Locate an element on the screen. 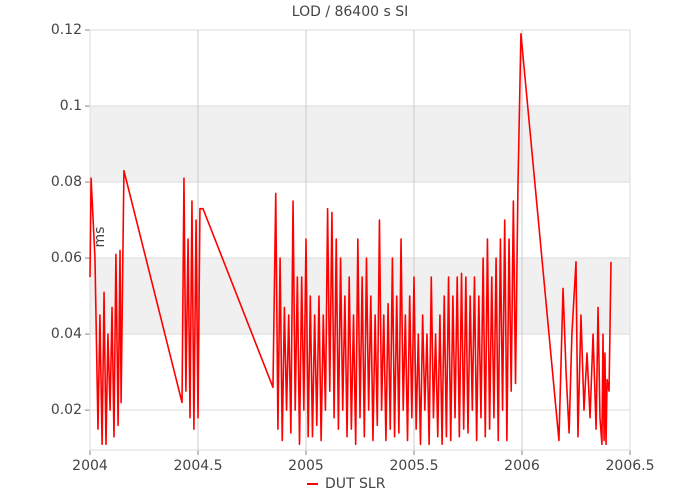  x-tick-label: 2005 is located at coordinates (306, 466).